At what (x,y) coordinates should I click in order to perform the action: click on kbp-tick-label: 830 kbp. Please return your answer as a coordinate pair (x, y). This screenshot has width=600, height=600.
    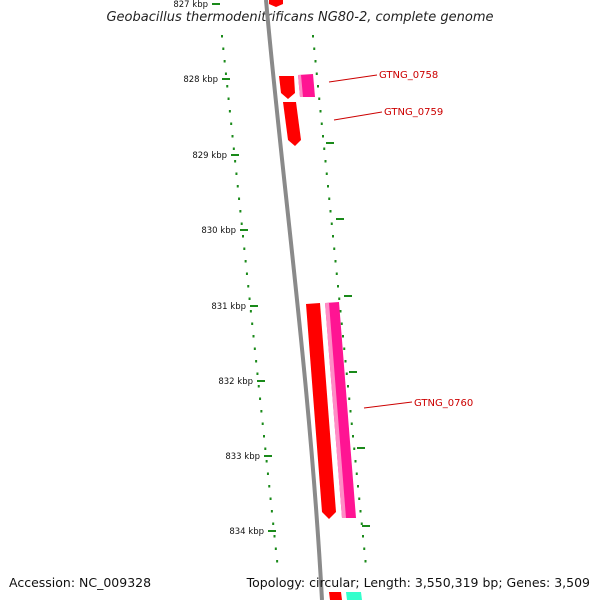
    Looking at the image, I should click on (218, 231).